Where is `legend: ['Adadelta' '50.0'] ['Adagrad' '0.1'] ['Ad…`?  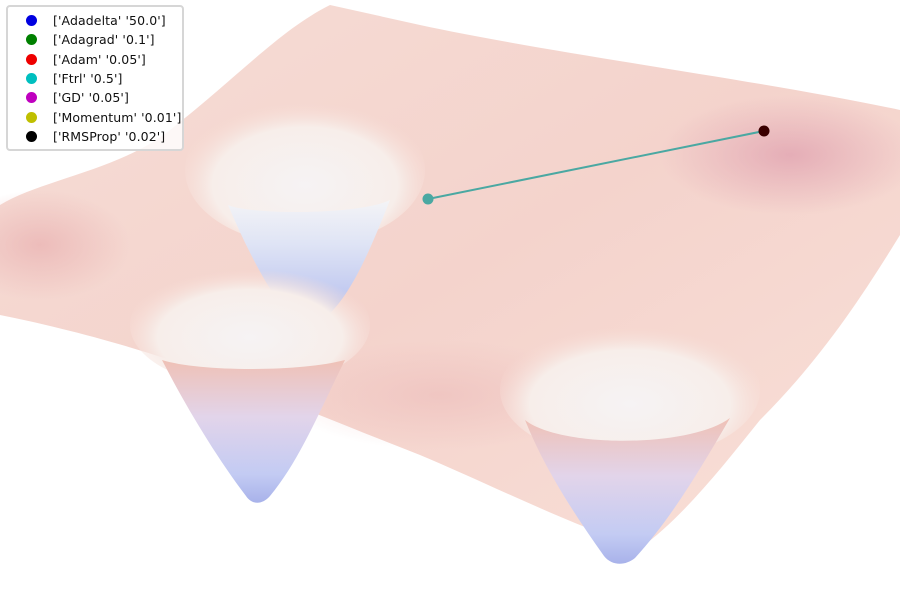
legend: ['Adadelta' '50.0'] ['Adagrad' '0.1'] ['Ad… is located at coordinates (95, 78).